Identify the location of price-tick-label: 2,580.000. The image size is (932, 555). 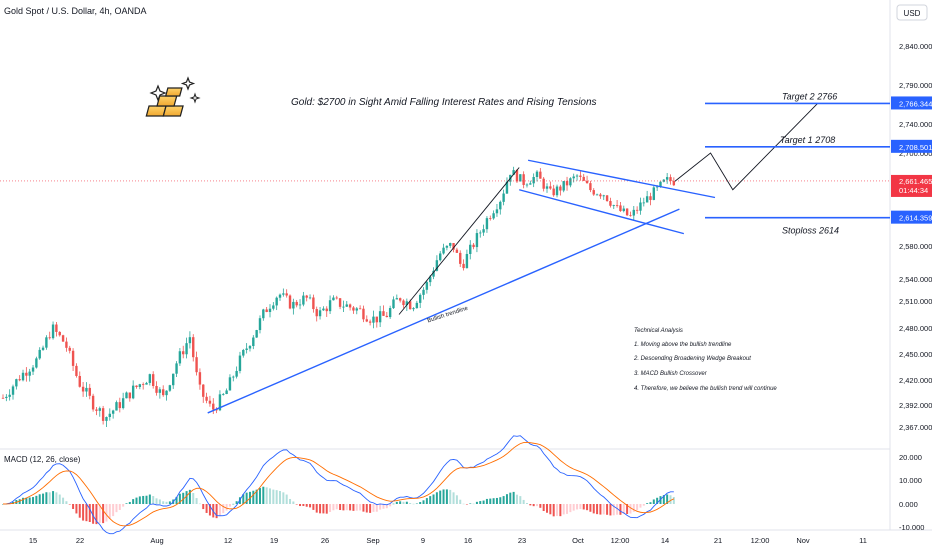
(915, 246).